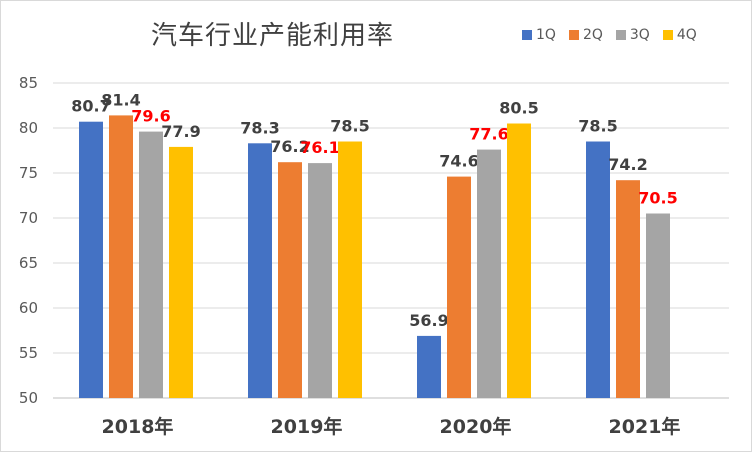 The width and height of the screenshot is (752, 452). What do you see at coordinates (120, 99) in the screenshot?
I see `data-label-2q-0: 81.4` at bounding box center [120, 99].